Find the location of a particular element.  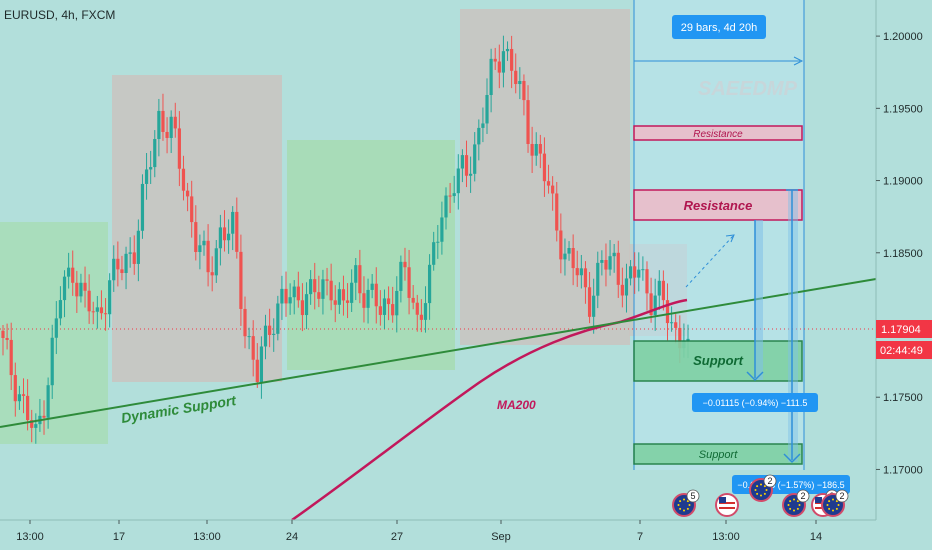

projection-arrow-head is located at coordinates (730, 238).